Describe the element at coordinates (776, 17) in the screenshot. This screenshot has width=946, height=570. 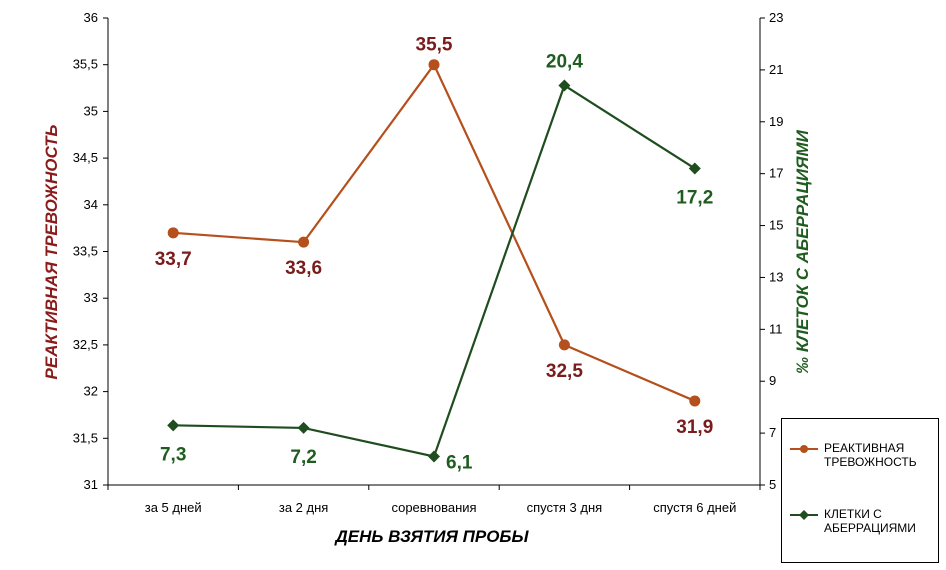
I see `right-tick-label: 23` at that location.